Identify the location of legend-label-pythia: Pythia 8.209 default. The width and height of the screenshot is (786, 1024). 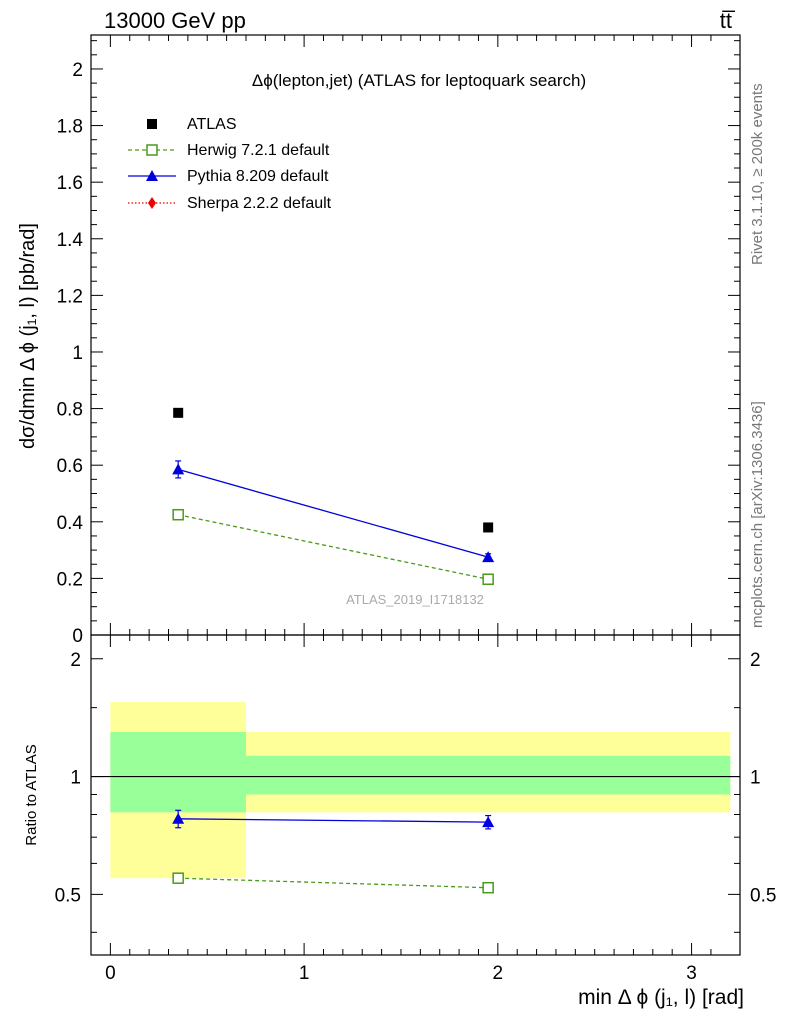
(258, 176).